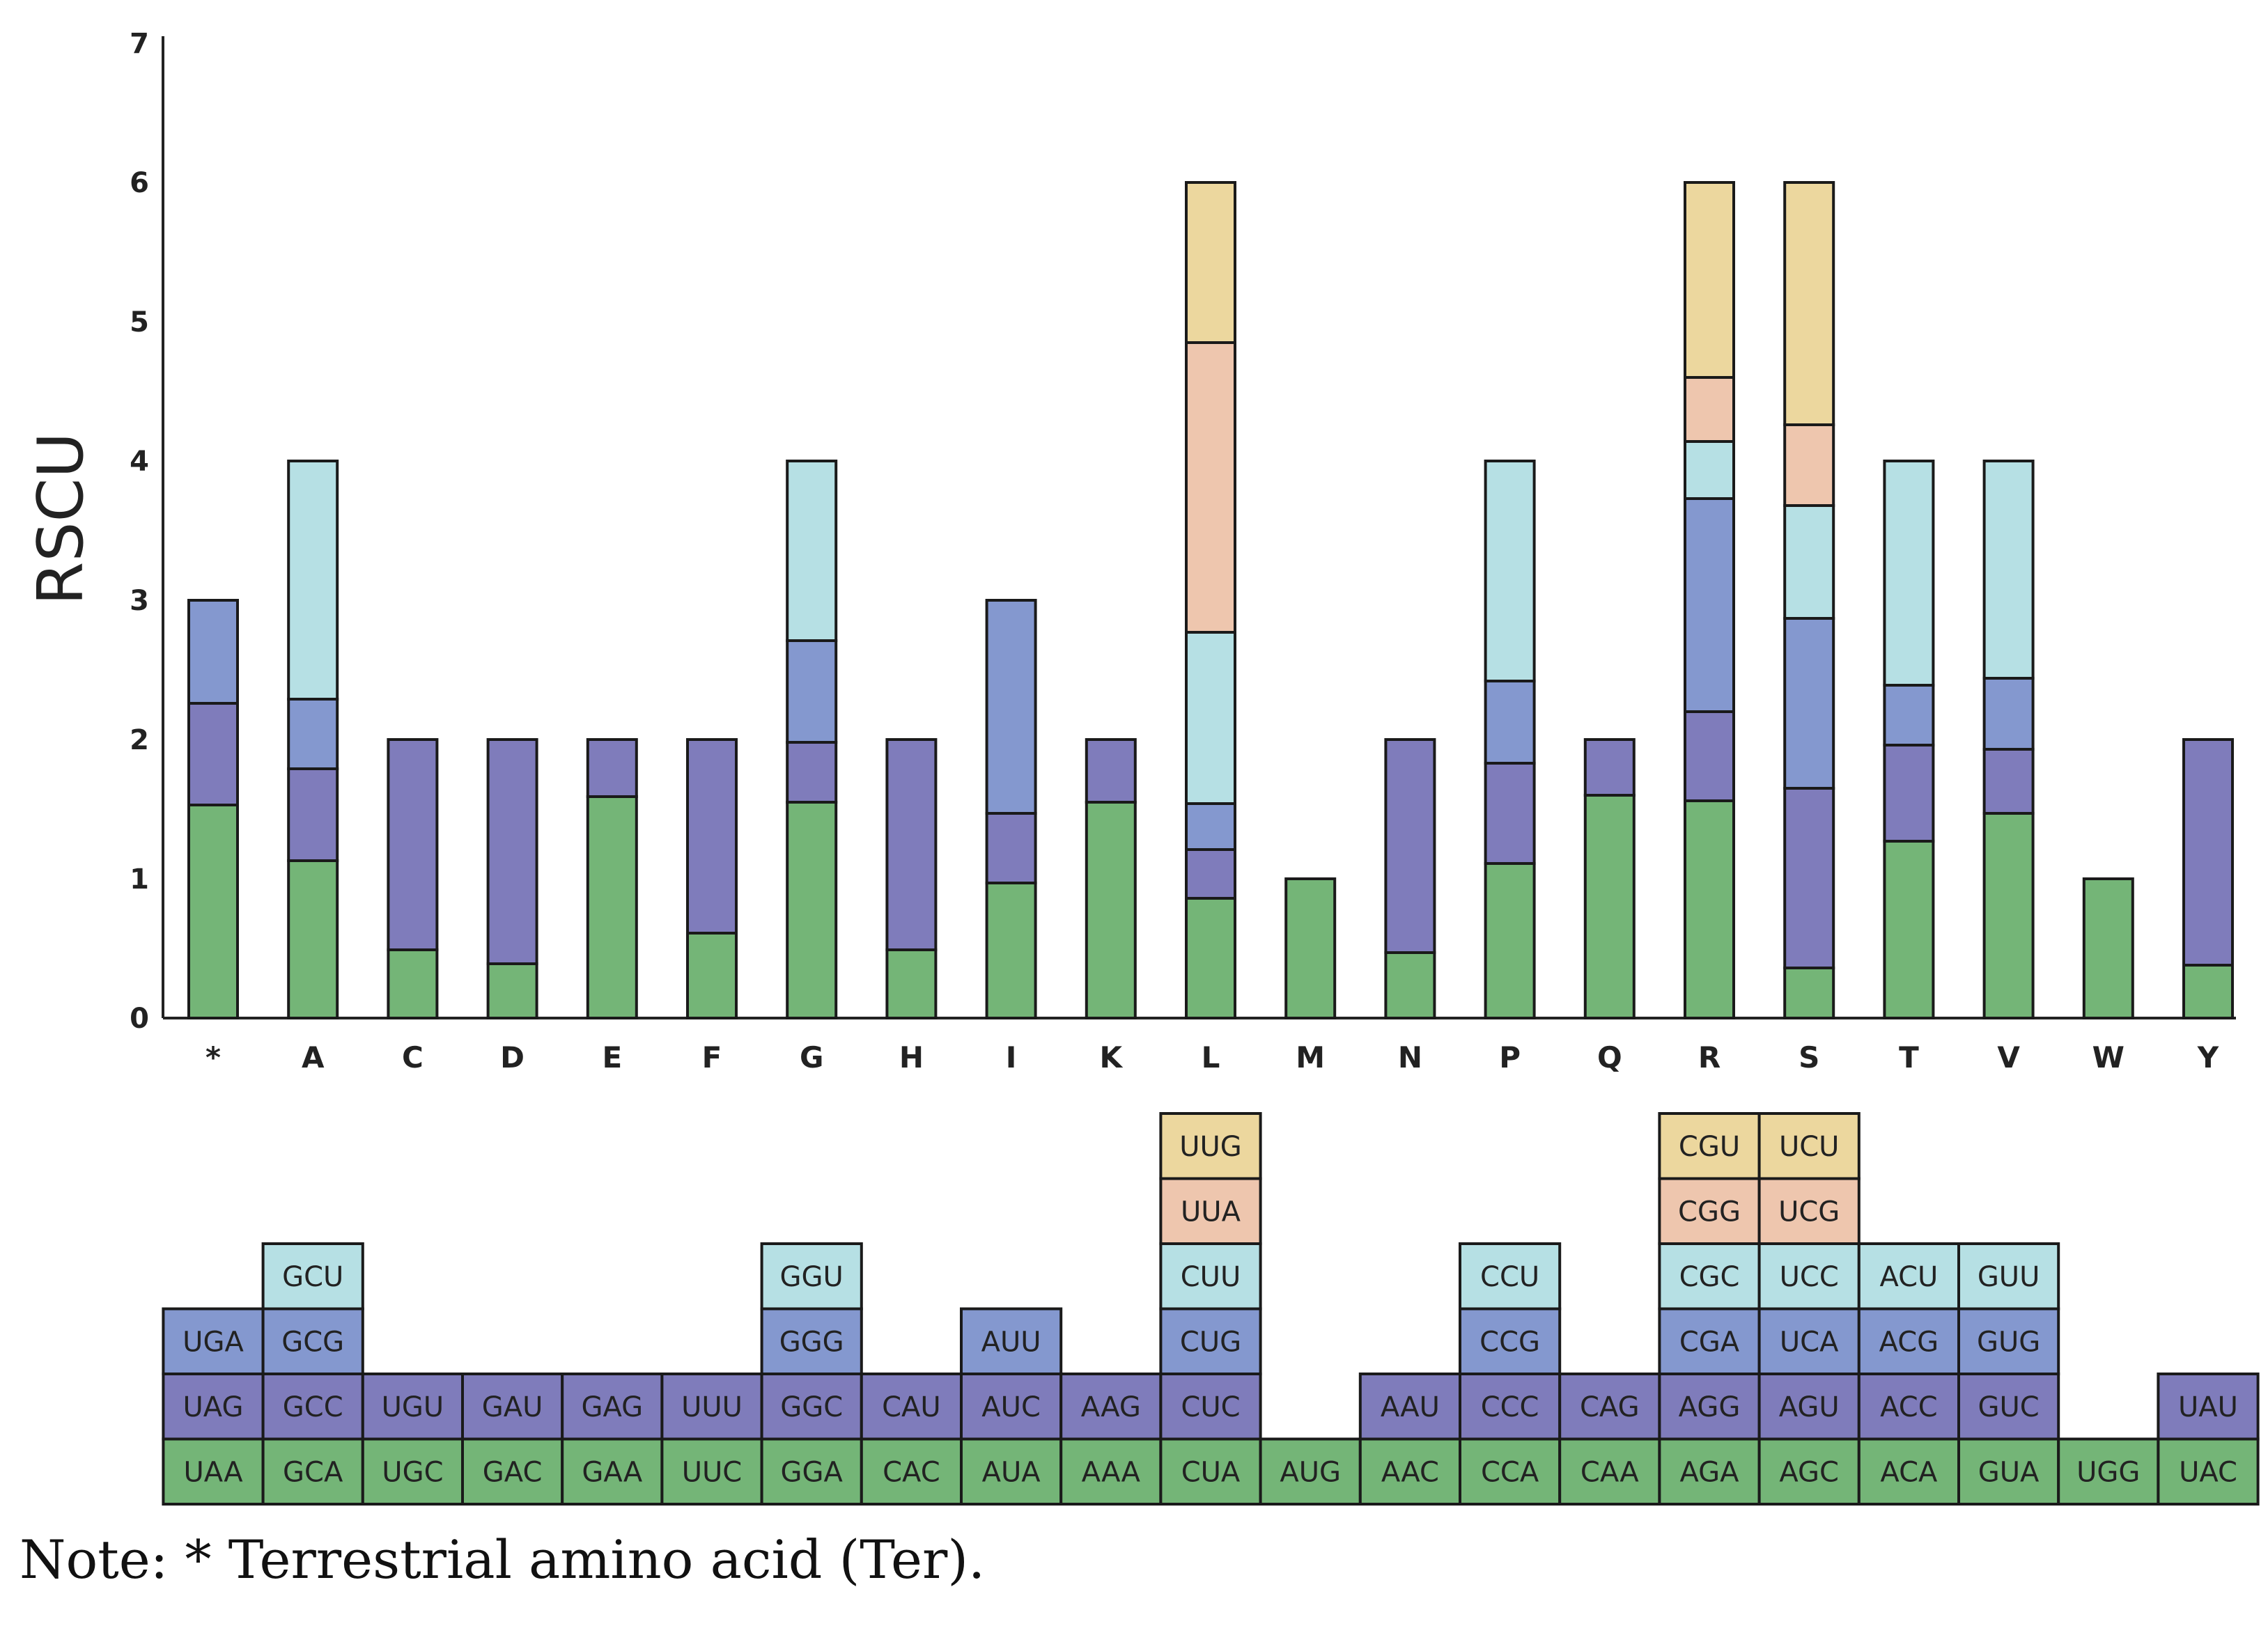  Describe the element at coordinates (313, 1407) in the screenshot. I see `codon-label: GCC` at that location.